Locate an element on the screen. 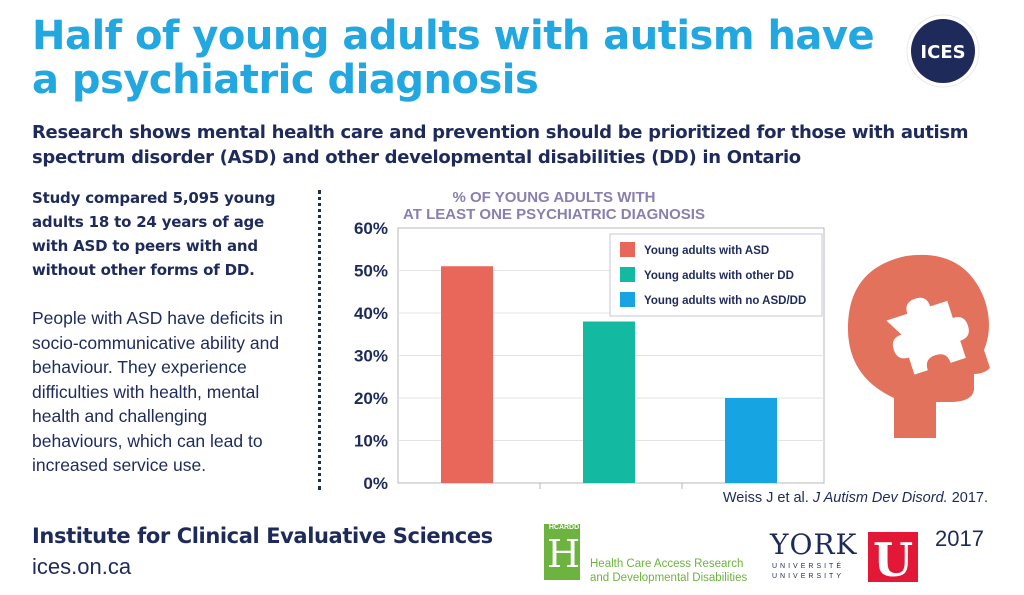  legend-label: Young adults with ASD is located at coordinates (706, 251).